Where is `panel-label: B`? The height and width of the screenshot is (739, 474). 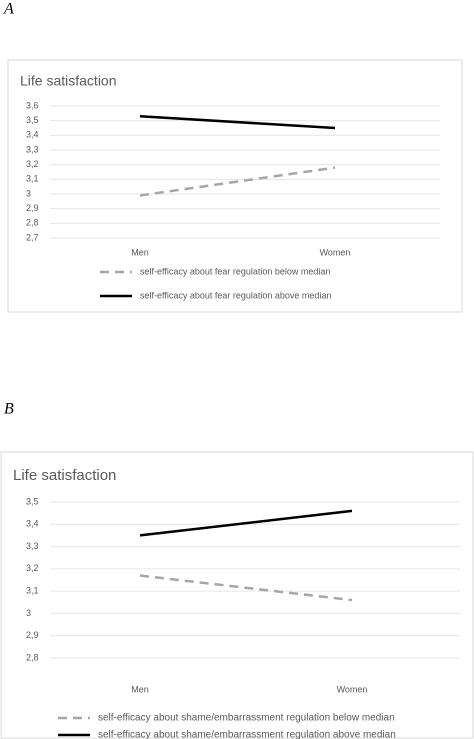
panel-label: B is located at coordinates (9, 409).